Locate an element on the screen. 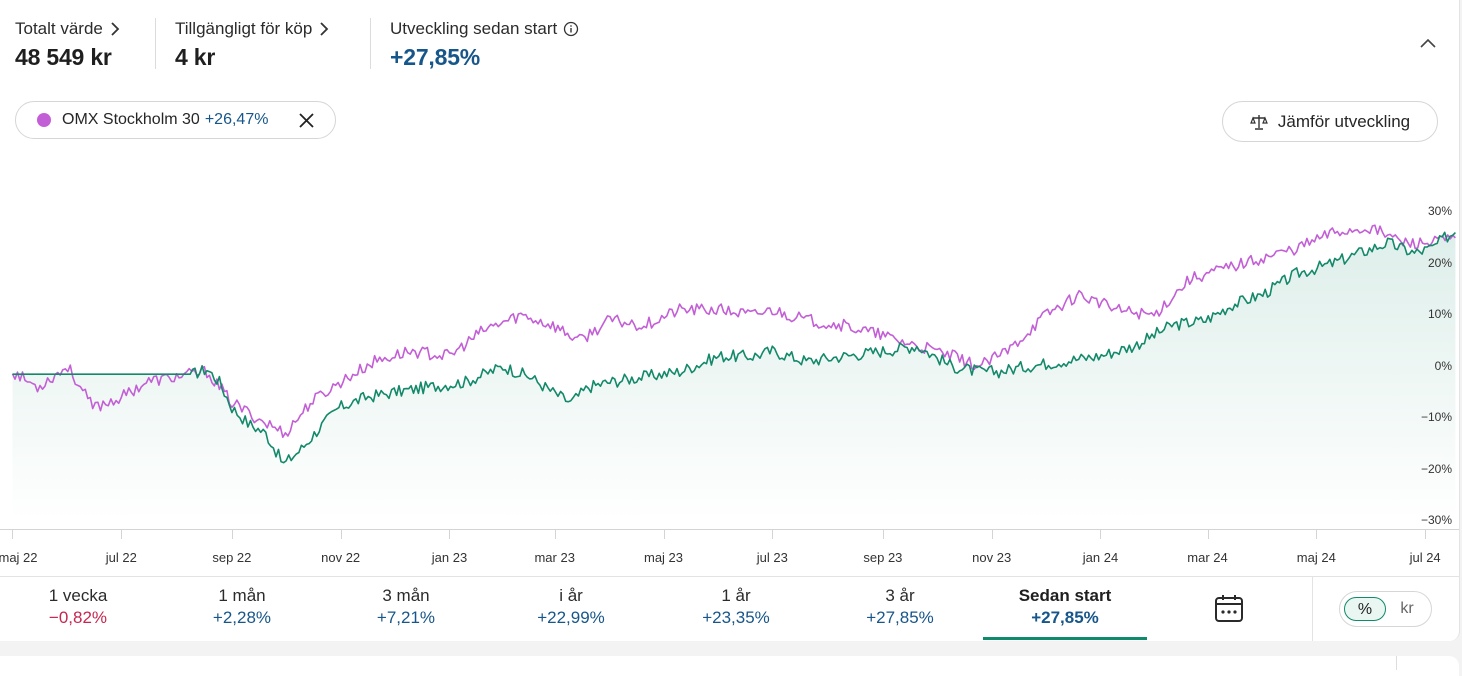  period-option: 1 vecka −0,82% is located at coordinates (80, 607).